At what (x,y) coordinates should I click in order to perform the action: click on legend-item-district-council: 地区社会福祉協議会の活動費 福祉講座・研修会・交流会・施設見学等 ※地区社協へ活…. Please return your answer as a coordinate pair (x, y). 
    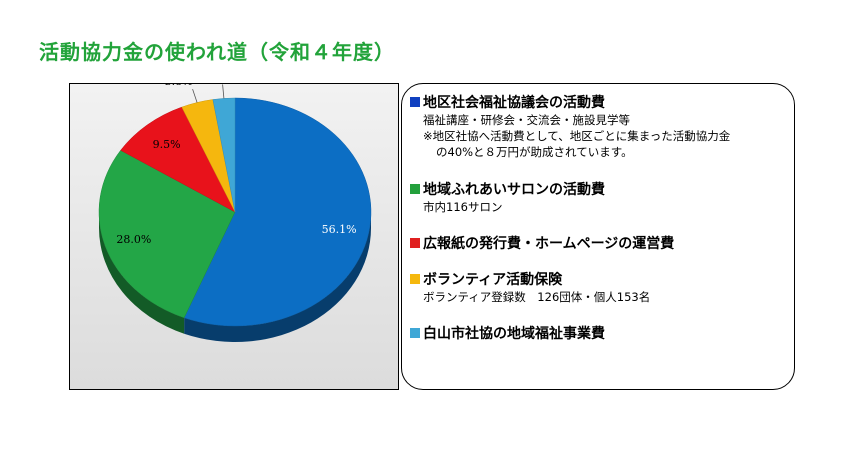
    Looking at the image, I should click on (570, 126).